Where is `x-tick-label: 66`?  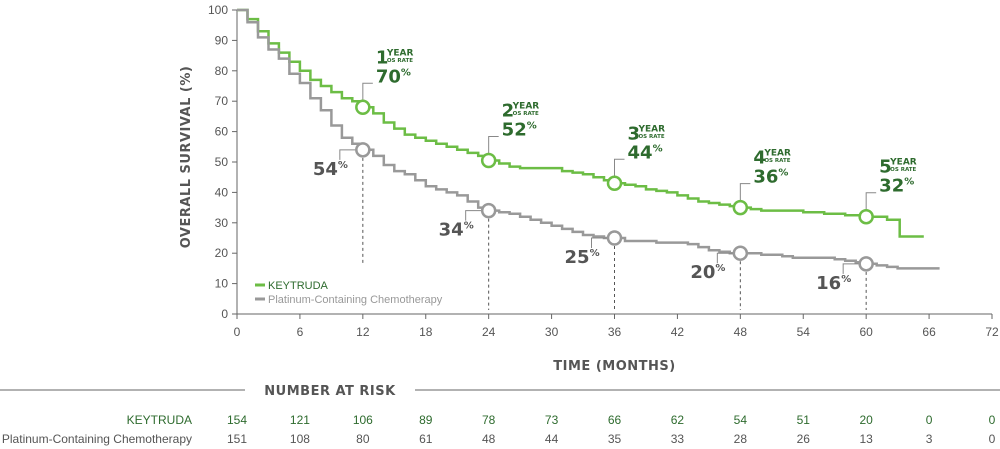
x-tick-label: 66 is located at coordinates (929, 332).